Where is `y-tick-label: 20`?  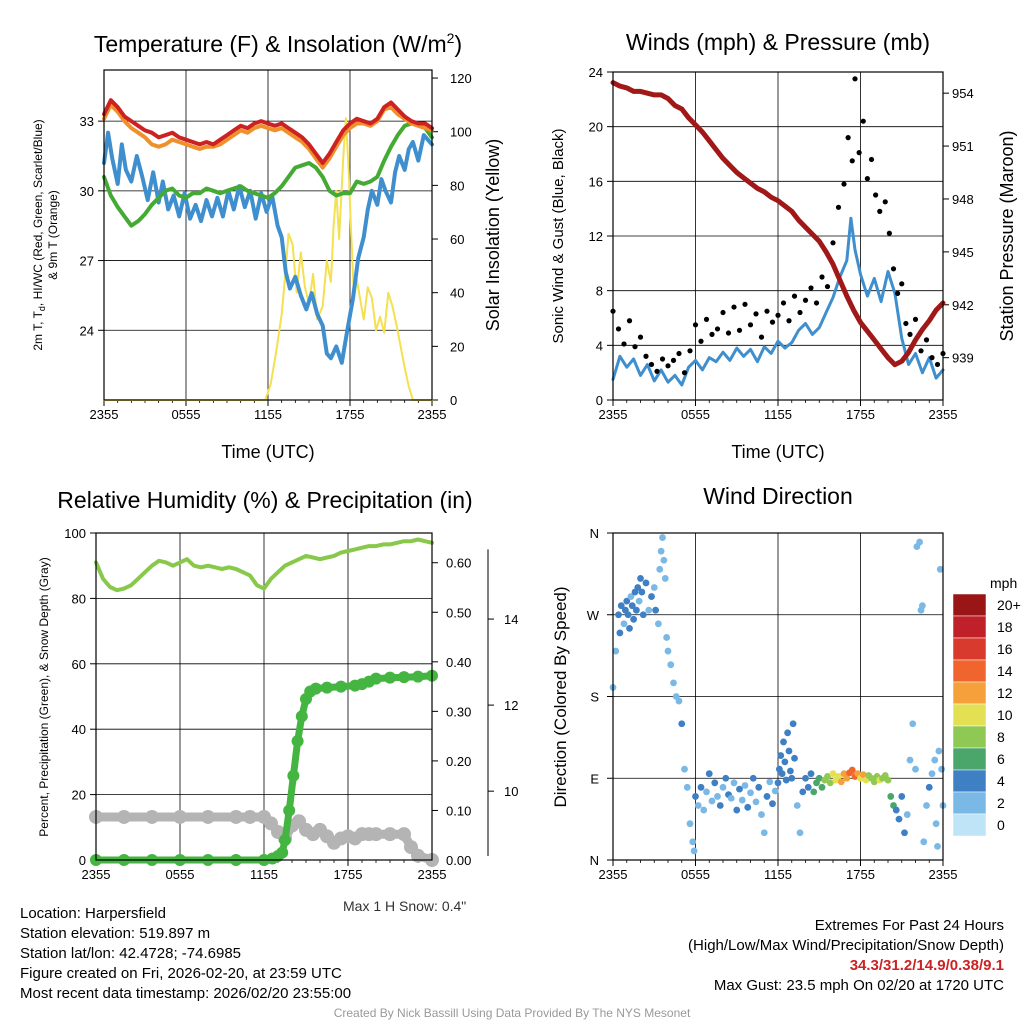
y-tick-label: 20 is located at coordinates (596, 127).